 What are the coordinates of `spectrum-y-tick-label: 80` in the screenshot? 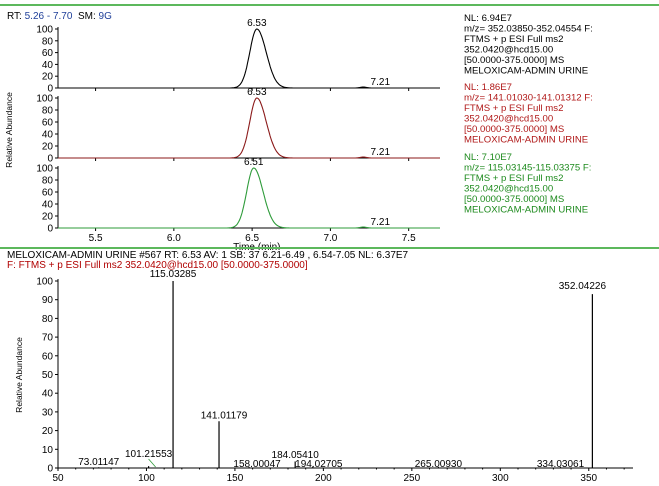 It's located at (48, 319).